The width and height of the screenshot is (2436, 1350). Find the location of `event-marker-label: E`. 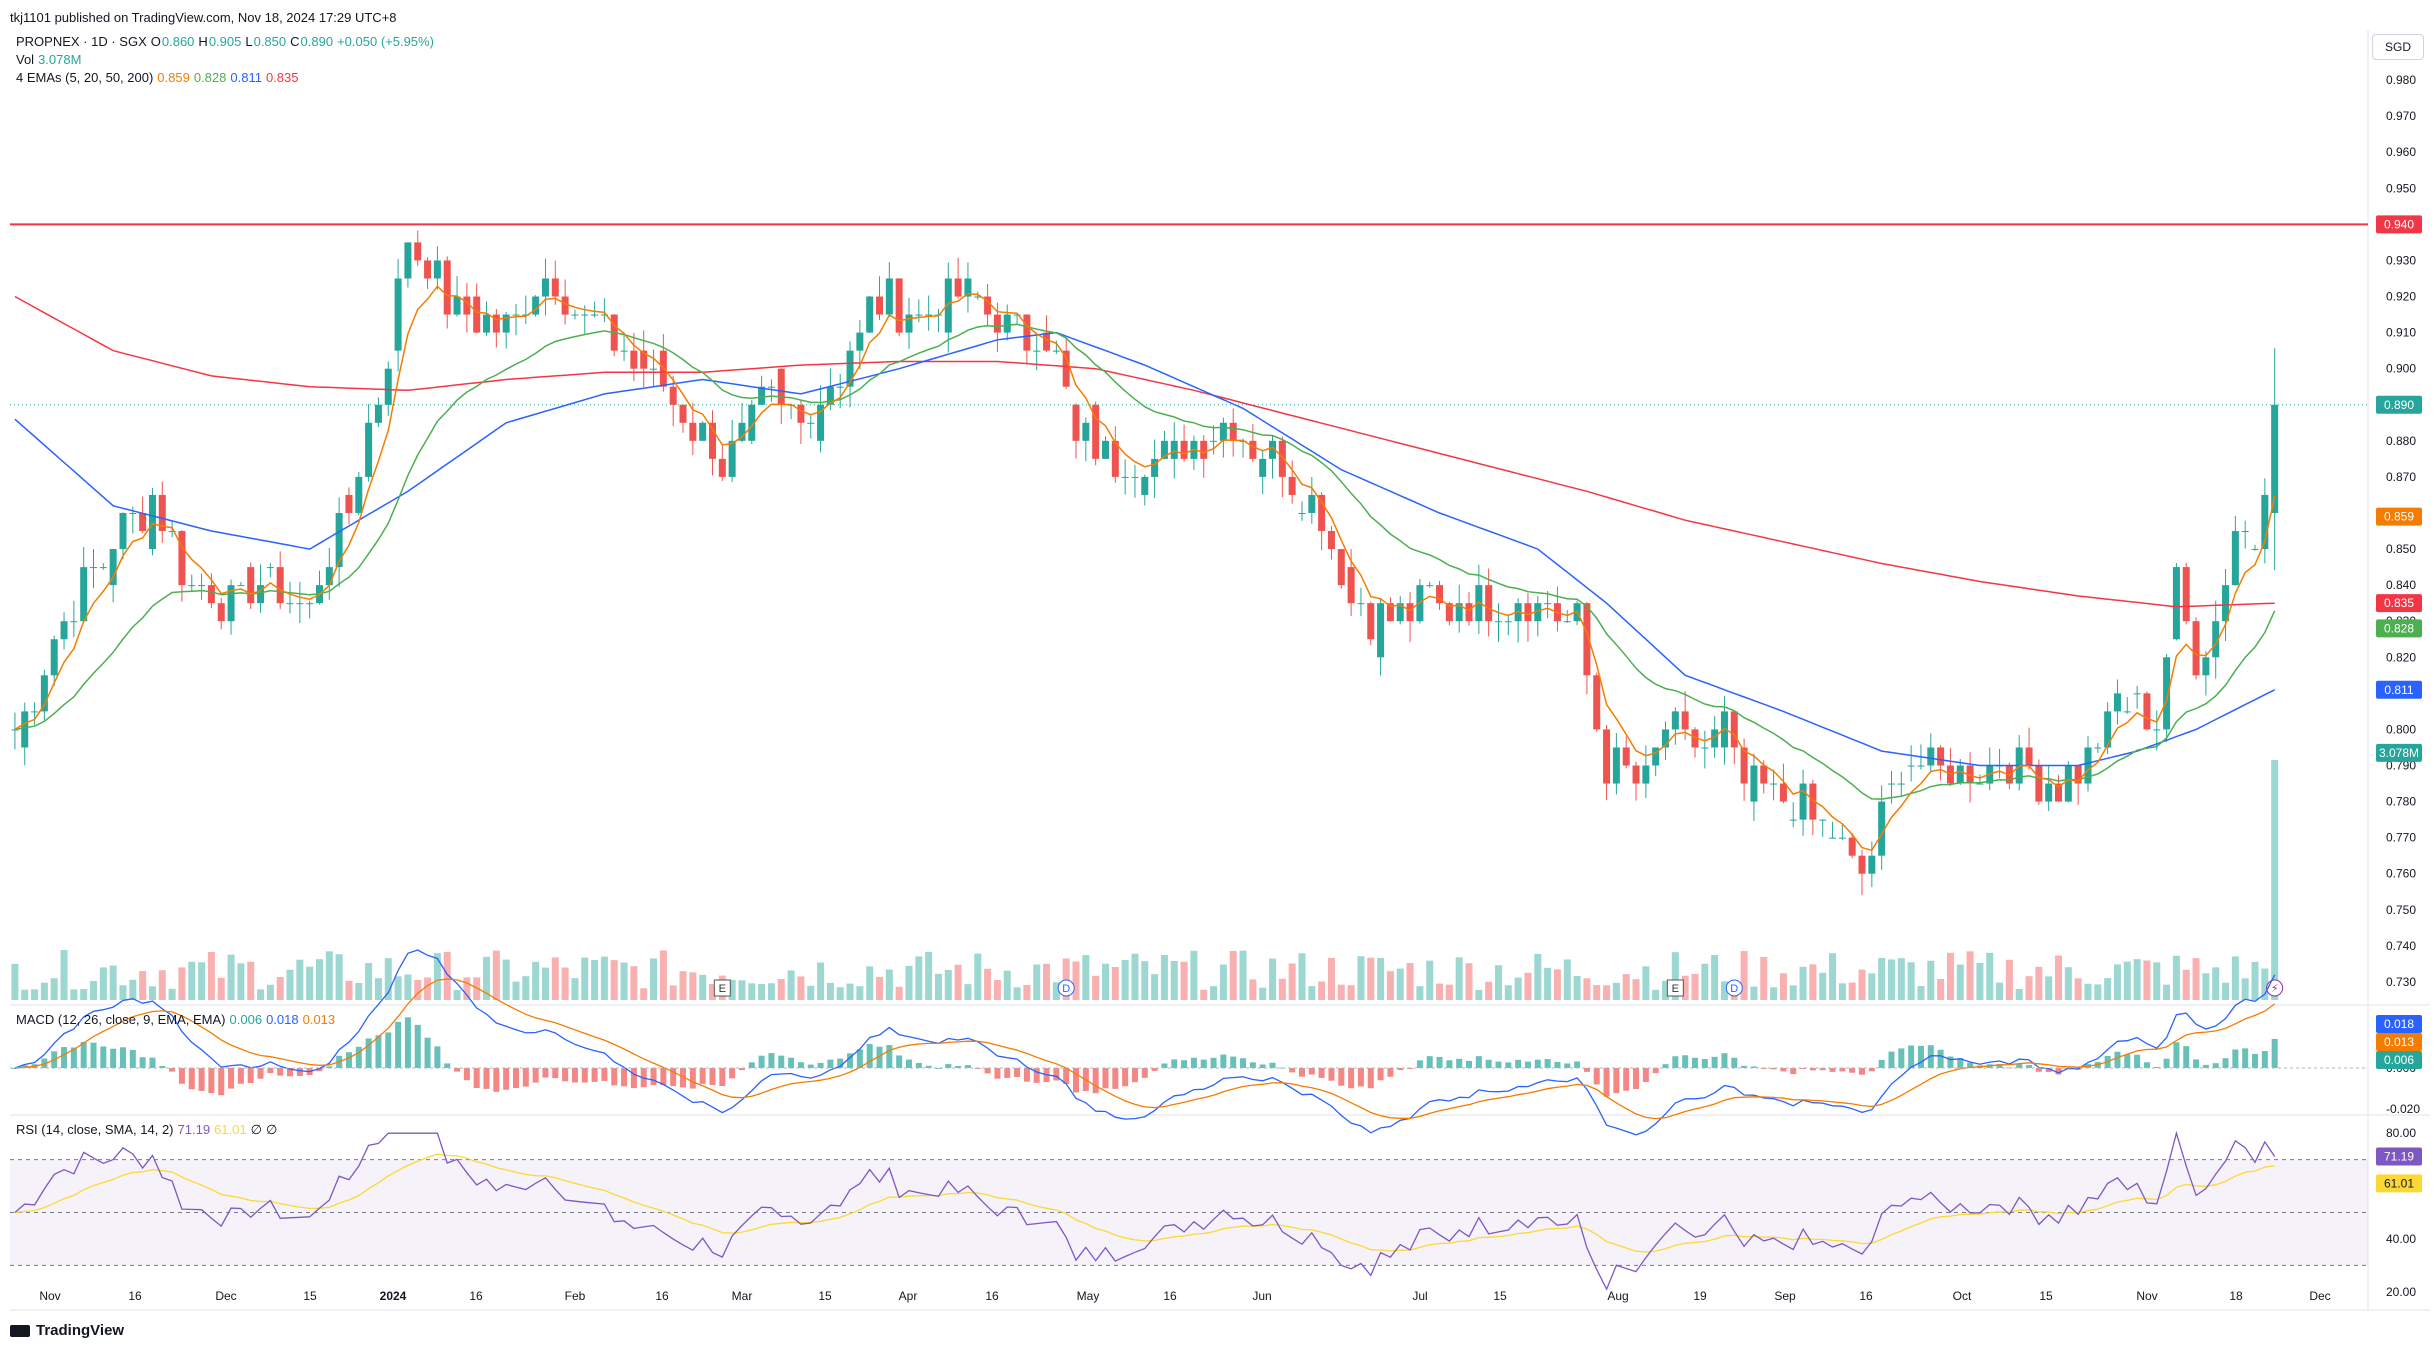

event-marker-label: E is located at coordinates (1675, 989).